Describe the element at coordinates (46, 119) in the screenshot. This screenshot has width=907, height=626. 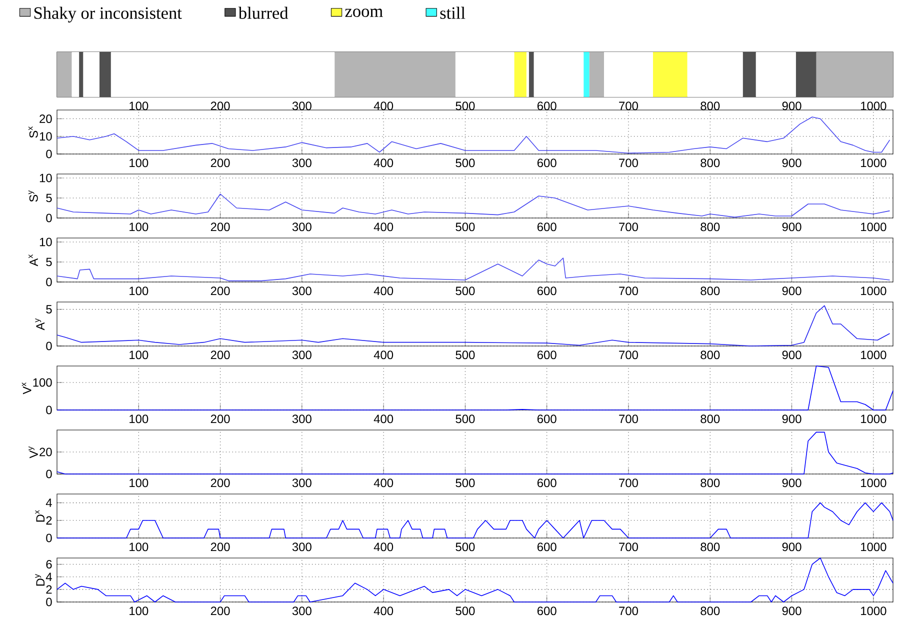
I see `y-tick-label: 20` at that location.